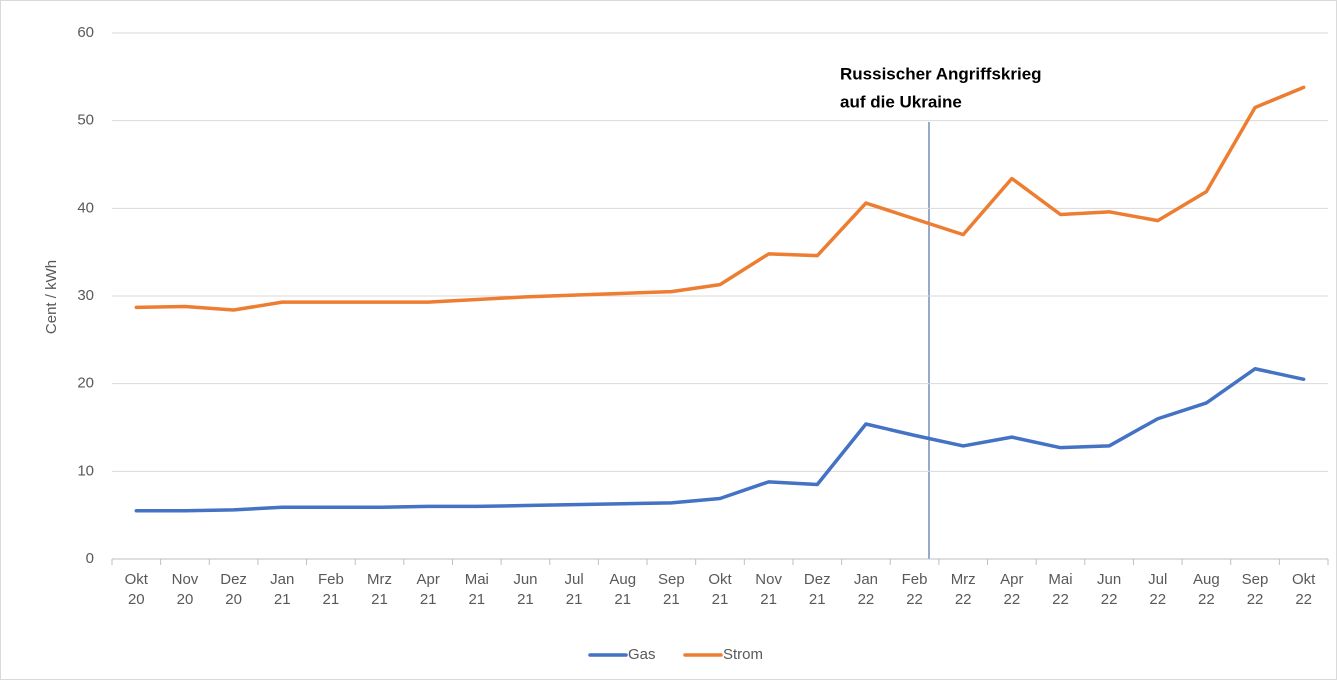 The image size is (1338, 681). I want to click on x-tick-label: Jun 21, so click(525, 589).